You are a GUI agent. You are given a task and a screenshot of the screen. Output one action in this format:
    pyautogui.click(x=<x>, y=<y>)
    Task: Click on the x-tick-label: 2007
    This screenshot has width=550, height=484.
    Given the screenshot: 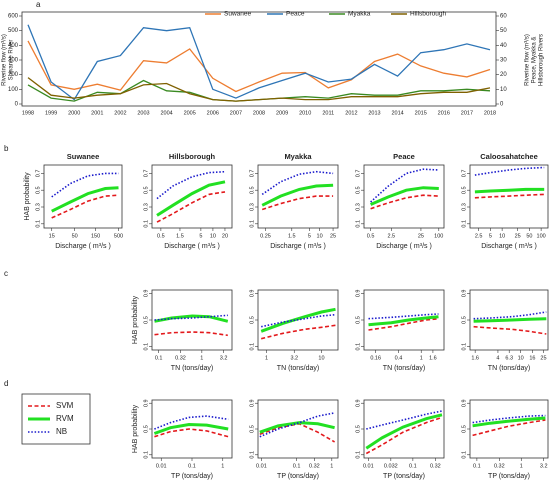 What is the action you would take?
    pyautogui.click(x=236, y=113)
    